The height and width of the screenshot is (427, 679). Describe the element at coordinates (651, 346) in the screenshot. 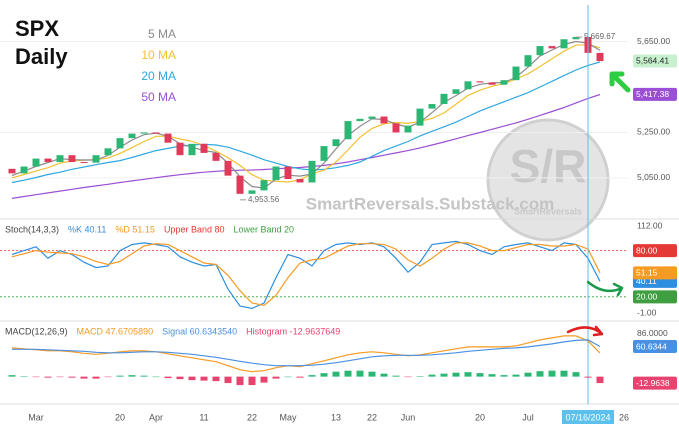

I see `value-box-label: 60.6344` at that location.